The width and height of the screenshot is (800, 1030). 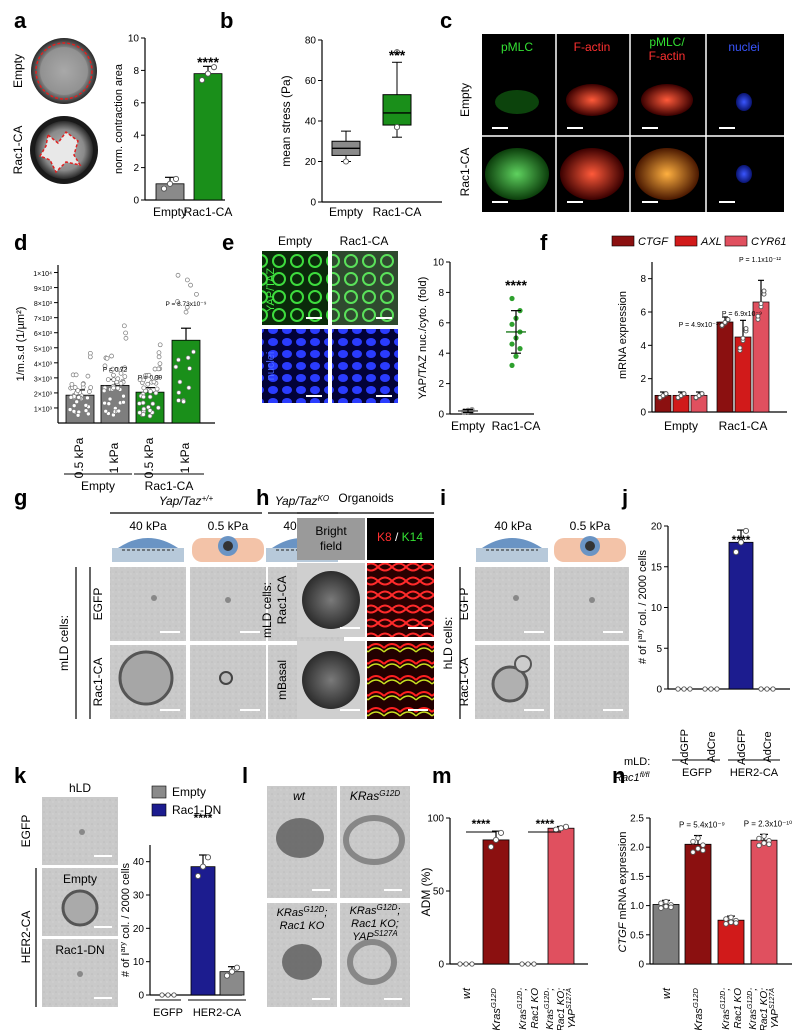 I want to click on pvalue-label: P = 5.4x10⁻⁹, so click(x=702, y=825).